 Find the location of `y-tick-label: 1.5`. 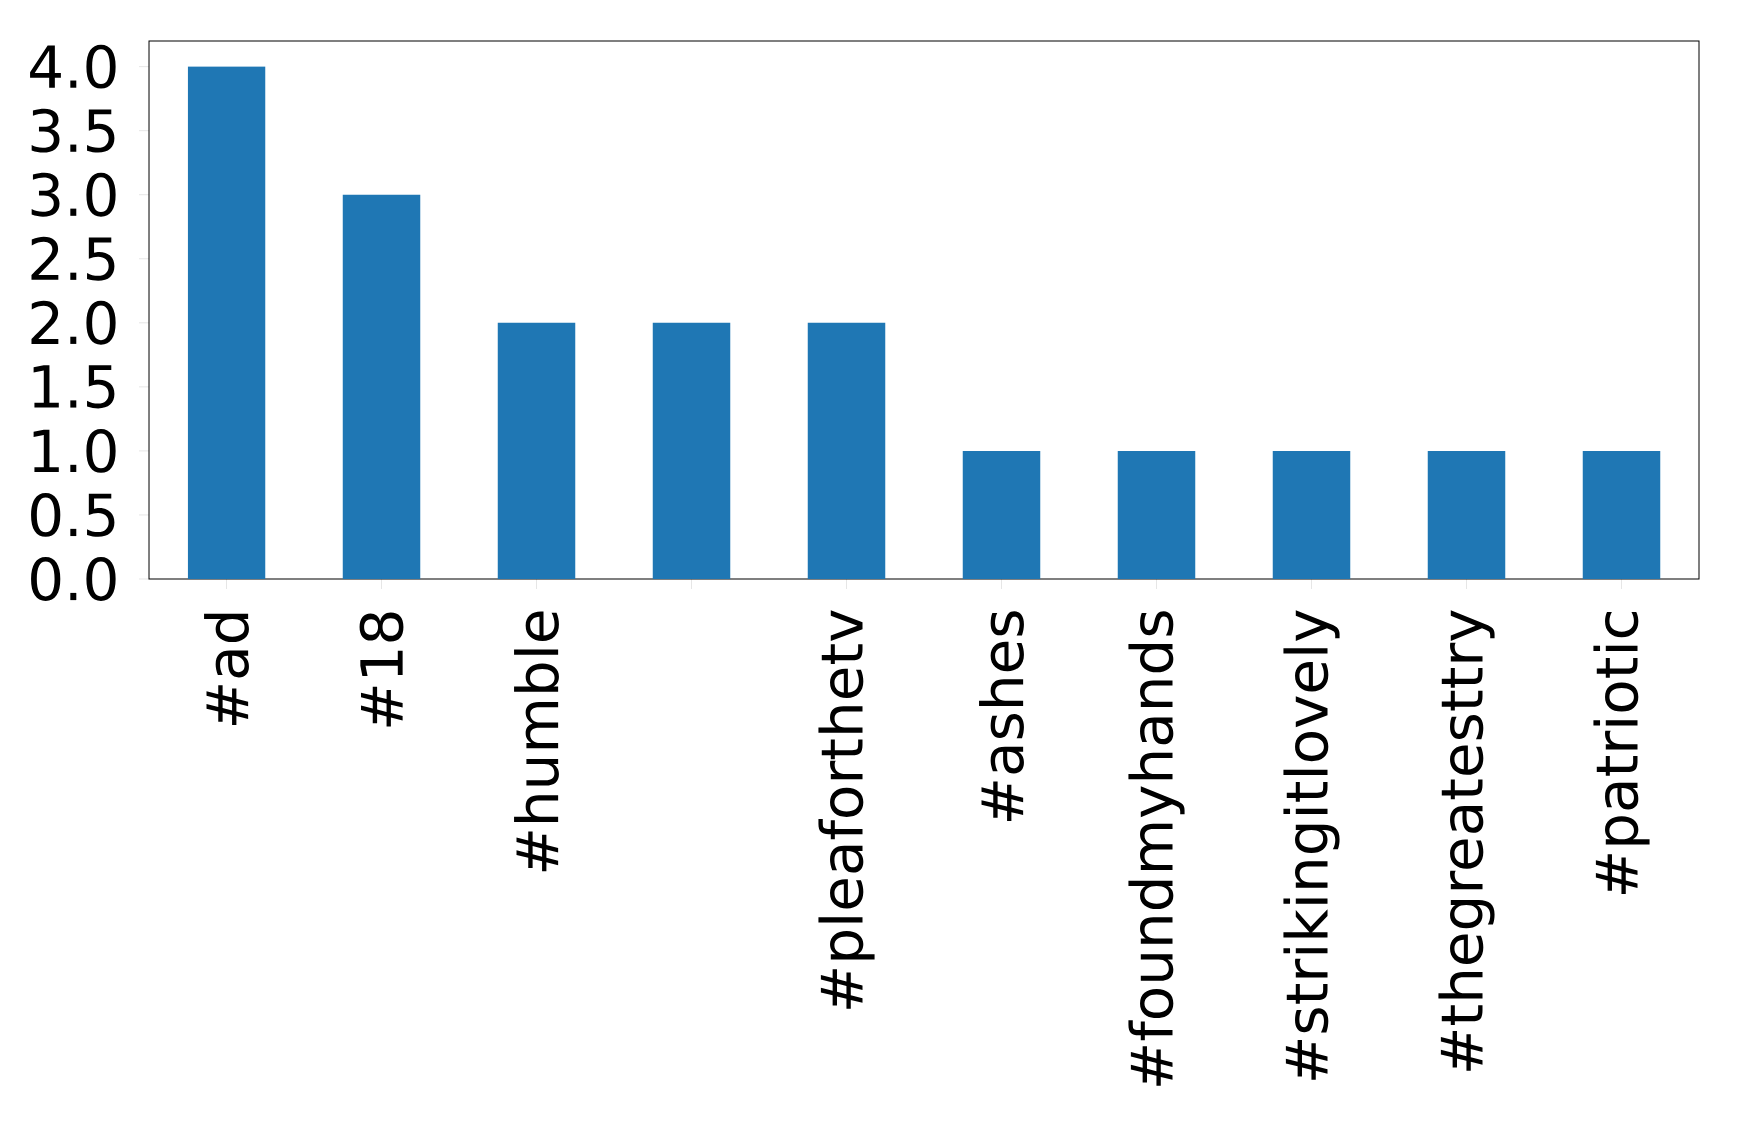

y-tick-label: 1.5 is located at coordinates (74, 387).